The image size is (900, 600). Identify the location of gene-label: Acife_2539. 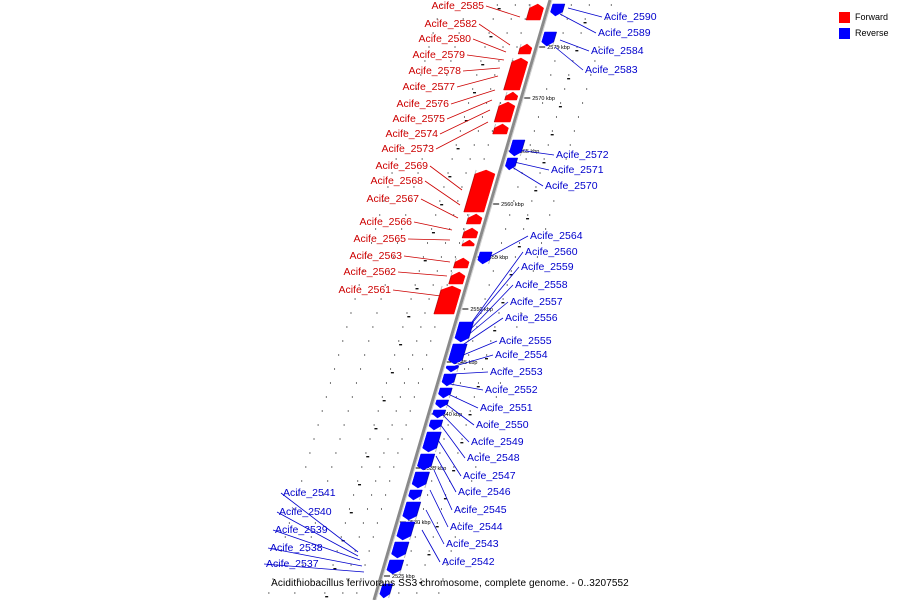
(301, 530).